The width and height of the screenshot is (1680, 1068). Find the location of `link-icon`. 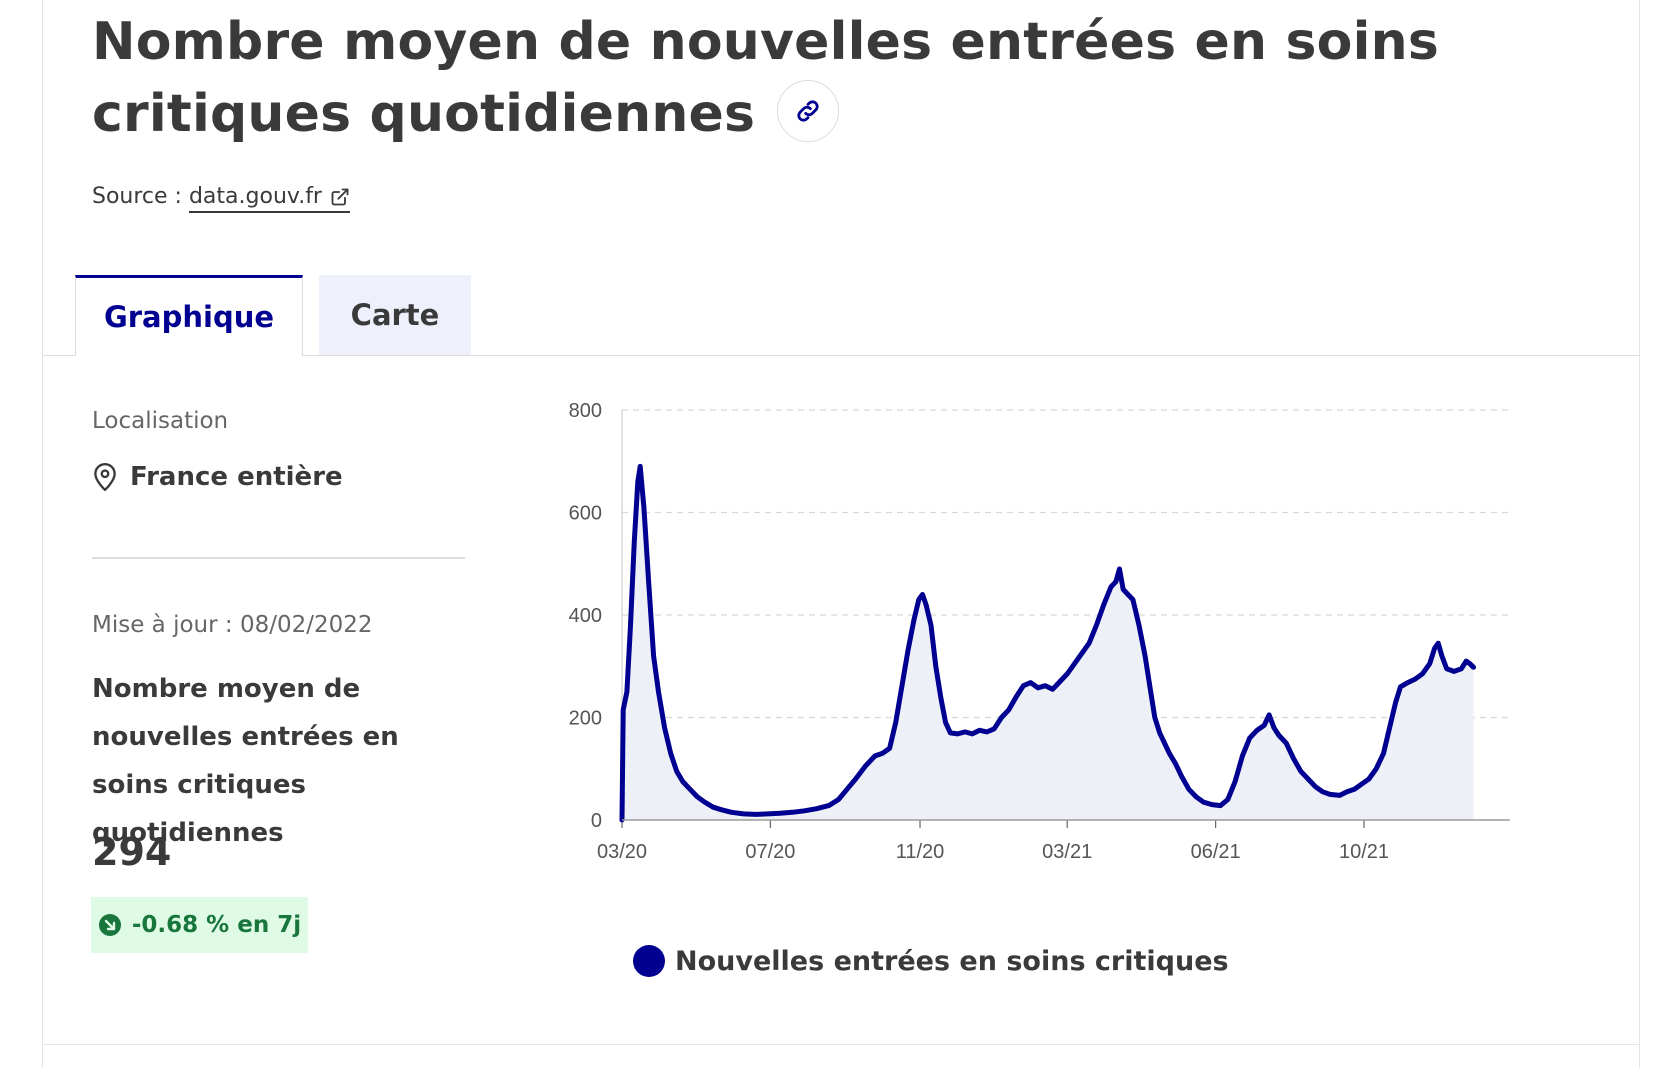

link-icon is located at coordinates (808, 111).